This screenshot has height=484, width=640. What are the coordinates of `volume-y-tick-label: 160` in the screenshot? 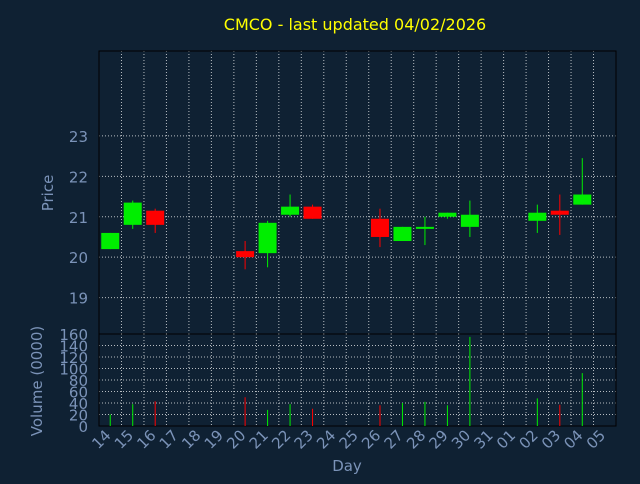 It's located at (73, 335).